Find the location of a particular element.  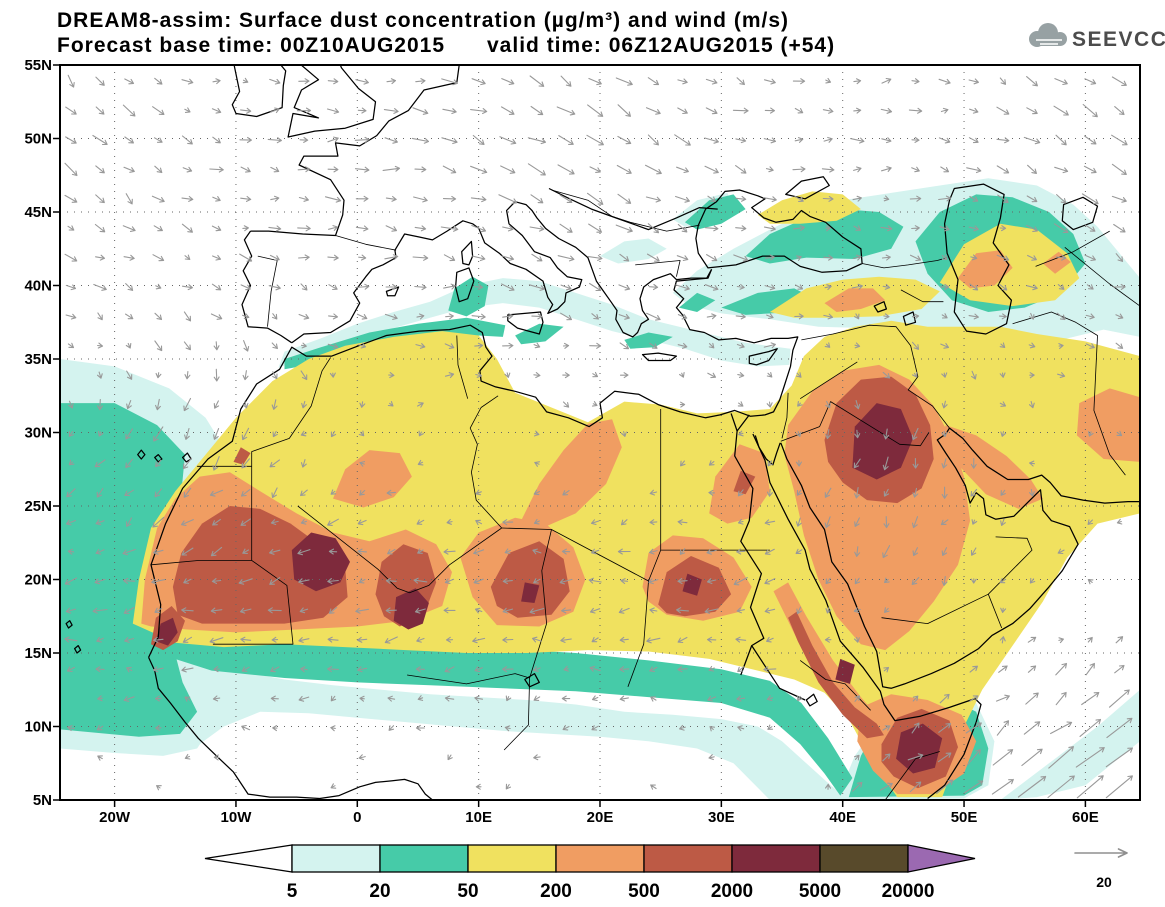

lon-label: 20W is located at coordinates (115, 817).